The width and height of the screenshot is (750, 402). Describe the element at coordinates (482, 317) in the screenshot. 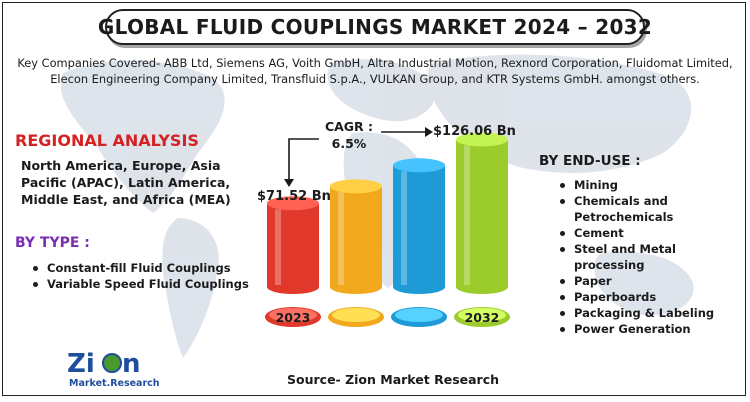

I see `category-label: 2032` at that location.